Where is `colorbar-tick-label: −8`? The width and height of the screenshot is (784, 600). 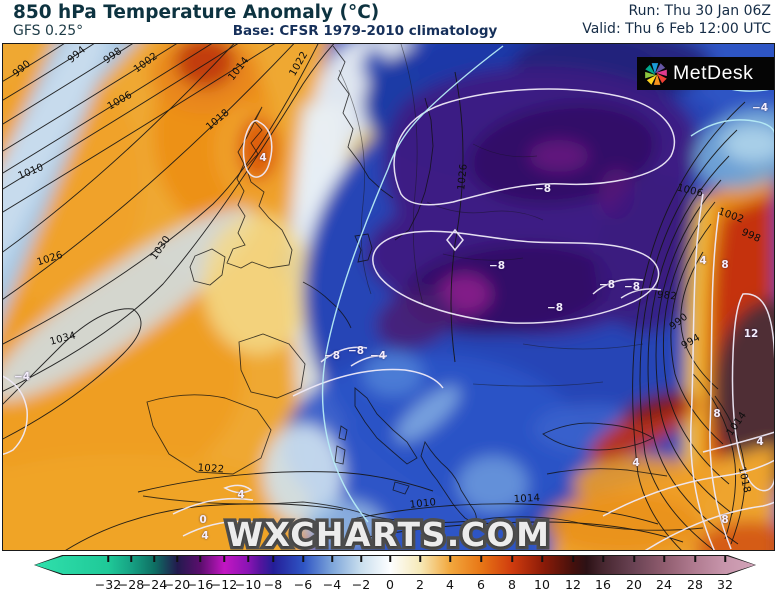 colorbar-tick-label: −8 is located at coordinates (273, 584).